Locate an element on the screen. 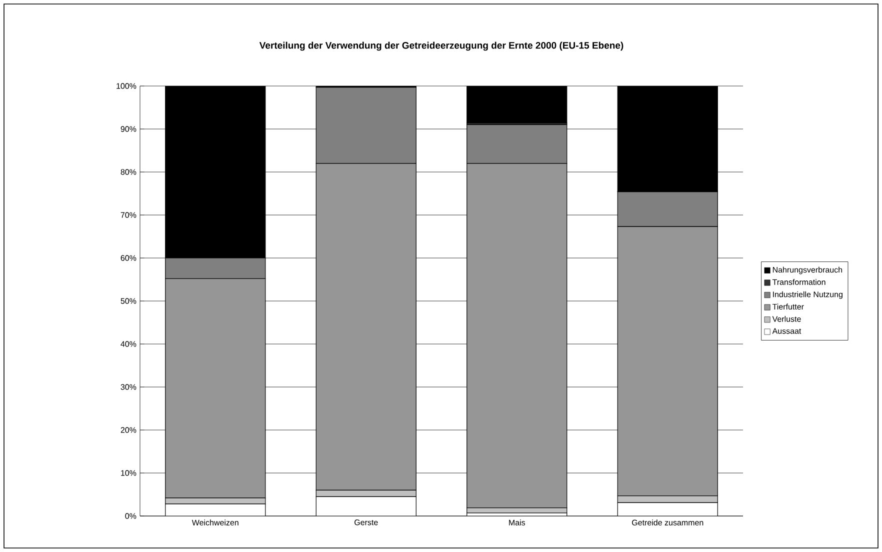  y-tick-label: 50% is located at coordinates (128, 301).